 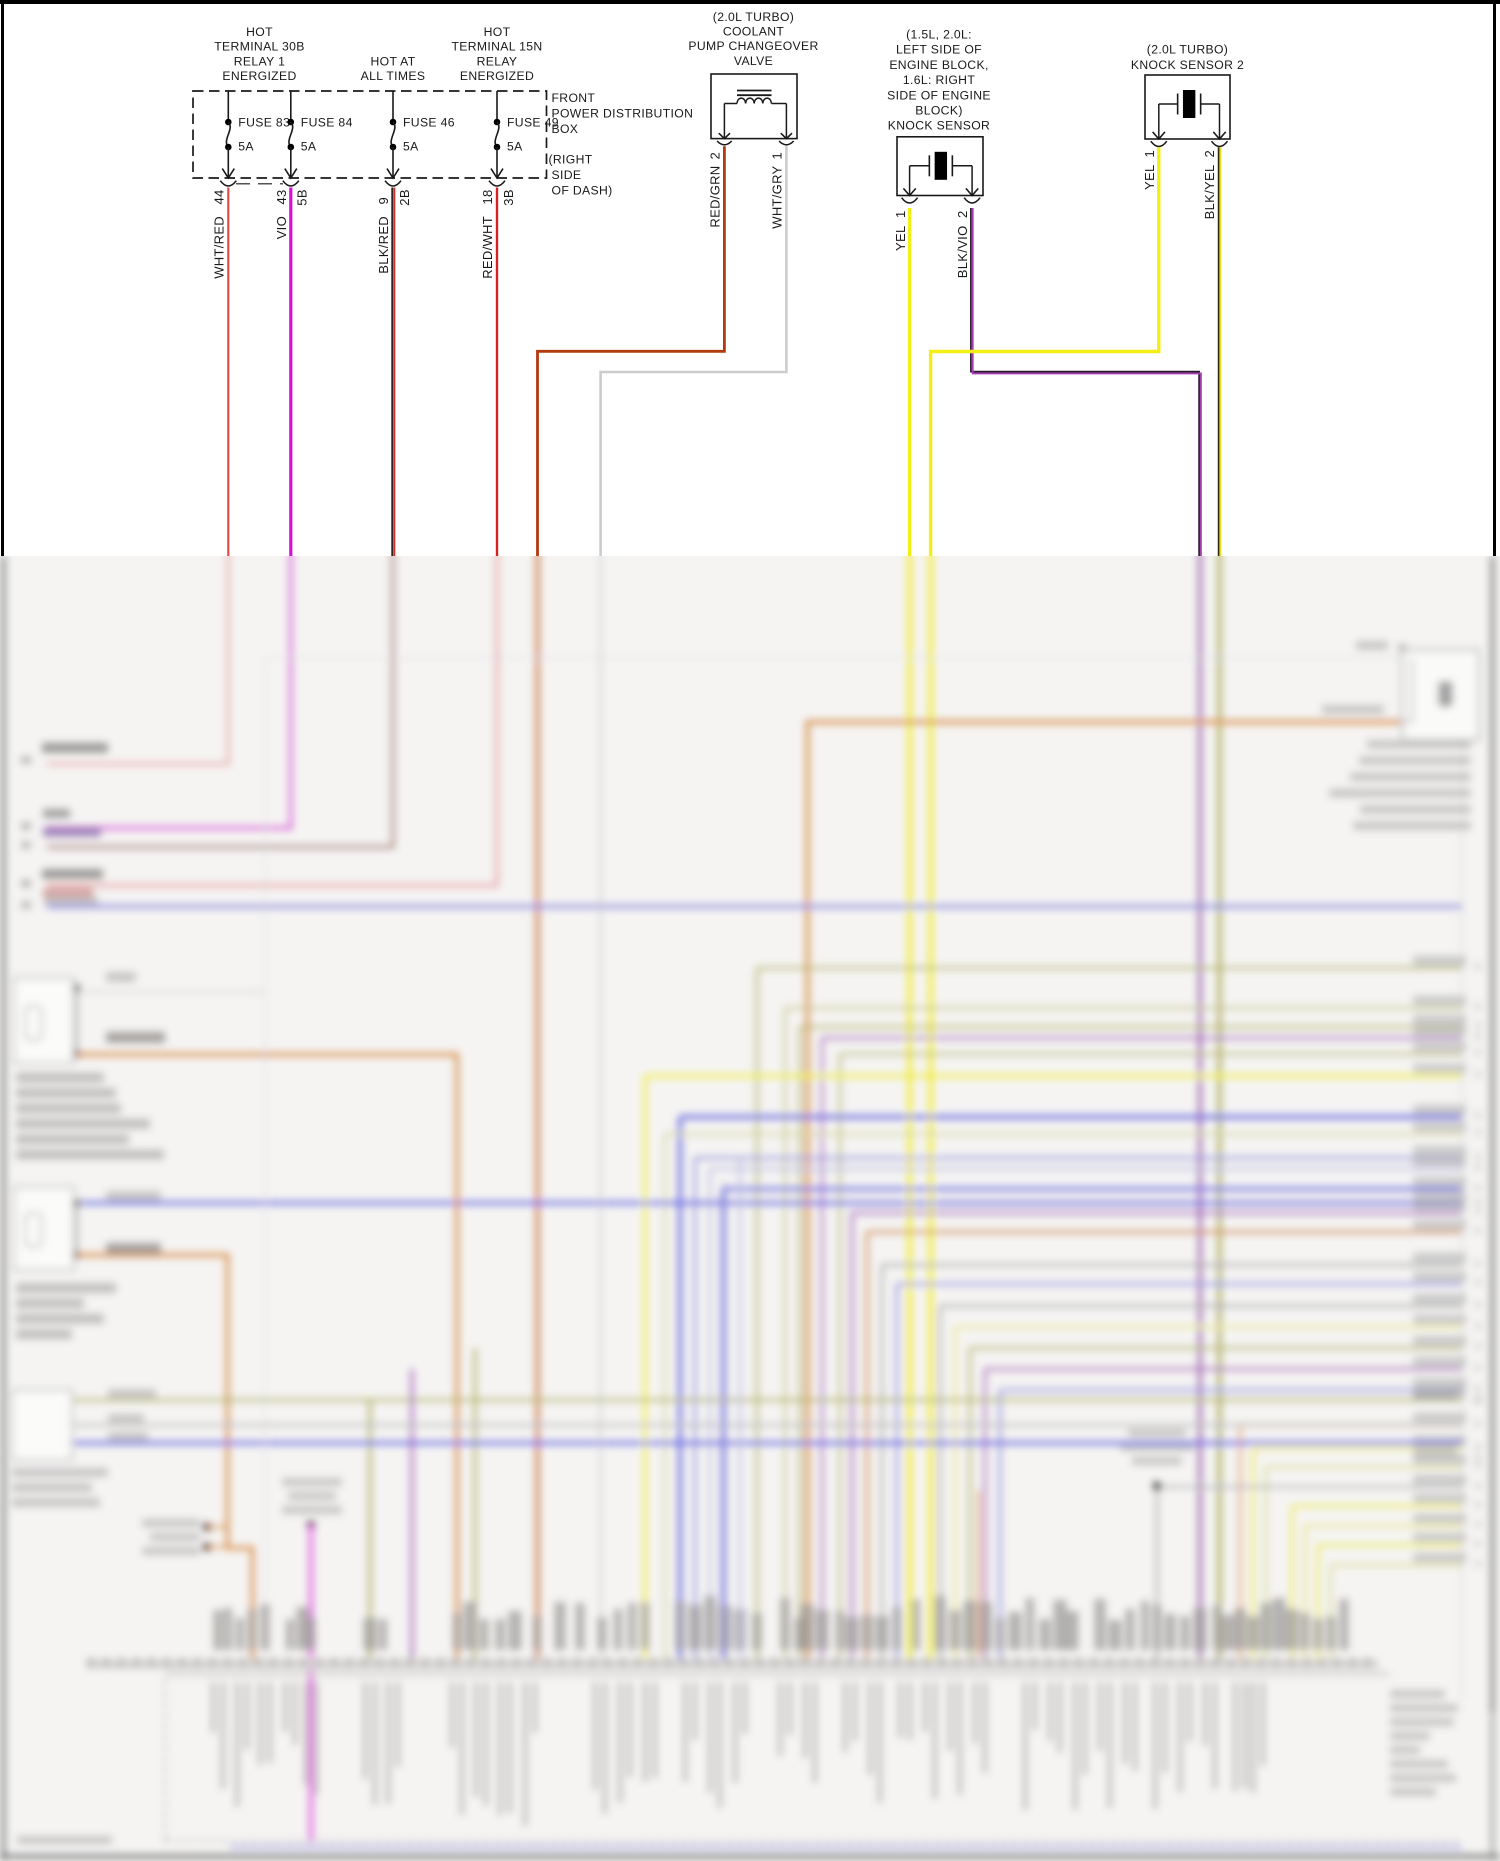 What do you see at coordinates (754, 32) in the screenshot?
I see `svg-text: COOLANT` at bounding box center [754, 32].